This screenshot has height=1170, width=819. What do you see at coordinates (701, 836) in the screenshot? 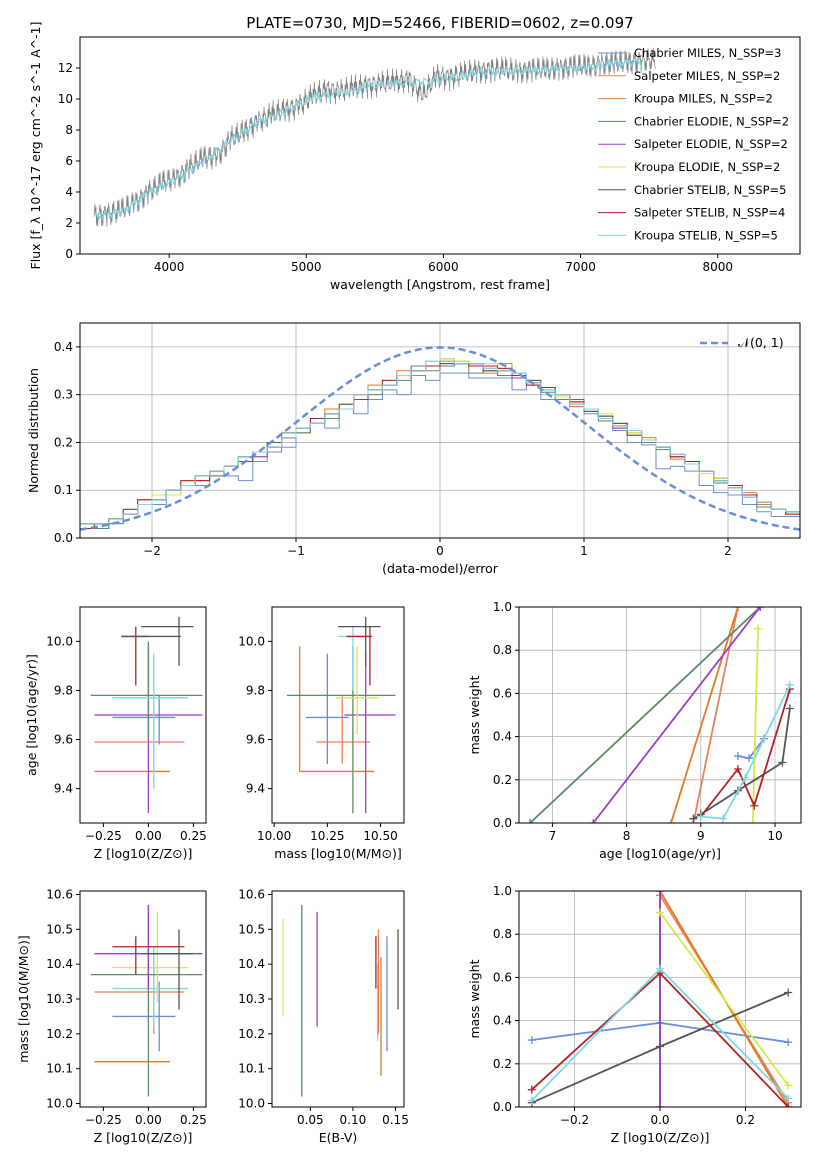
I see `x-tick-label: 9` at bounding box center [701, 836].